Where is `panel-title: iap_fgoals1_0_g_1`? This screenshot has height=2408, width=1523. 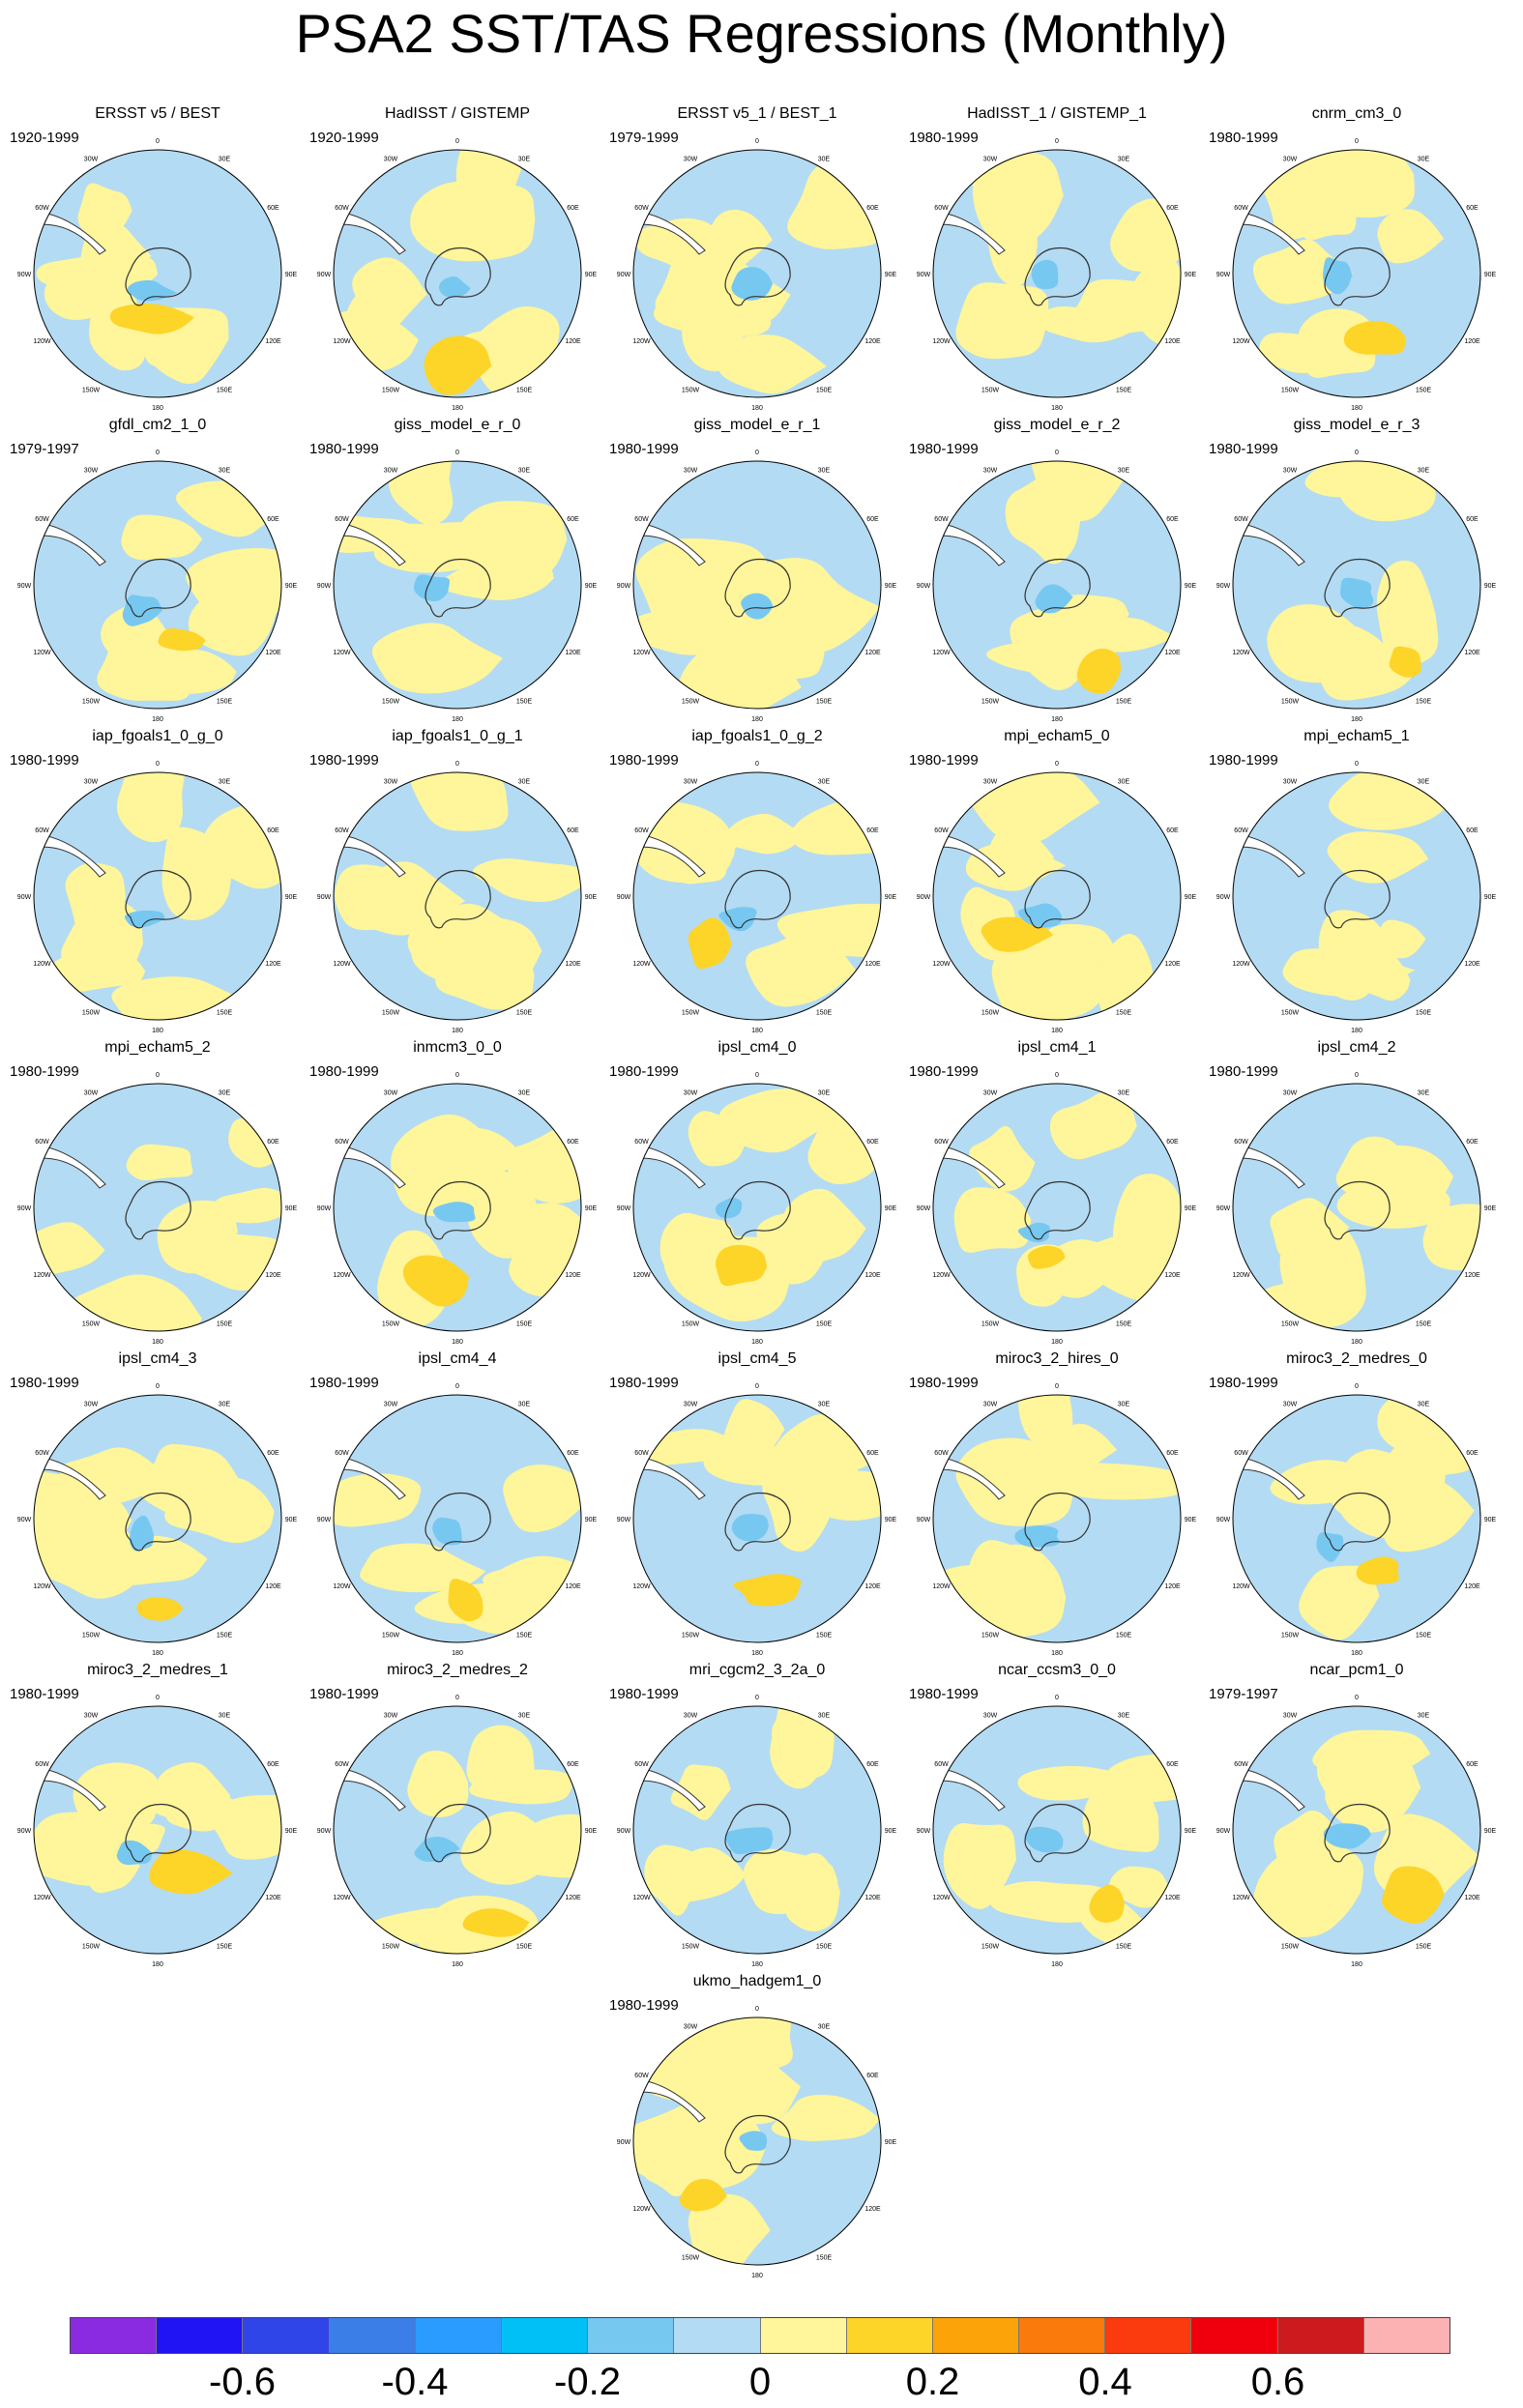 panel-title: iap_fgoals1_0_g_1 is located at coordinates (457, 736).